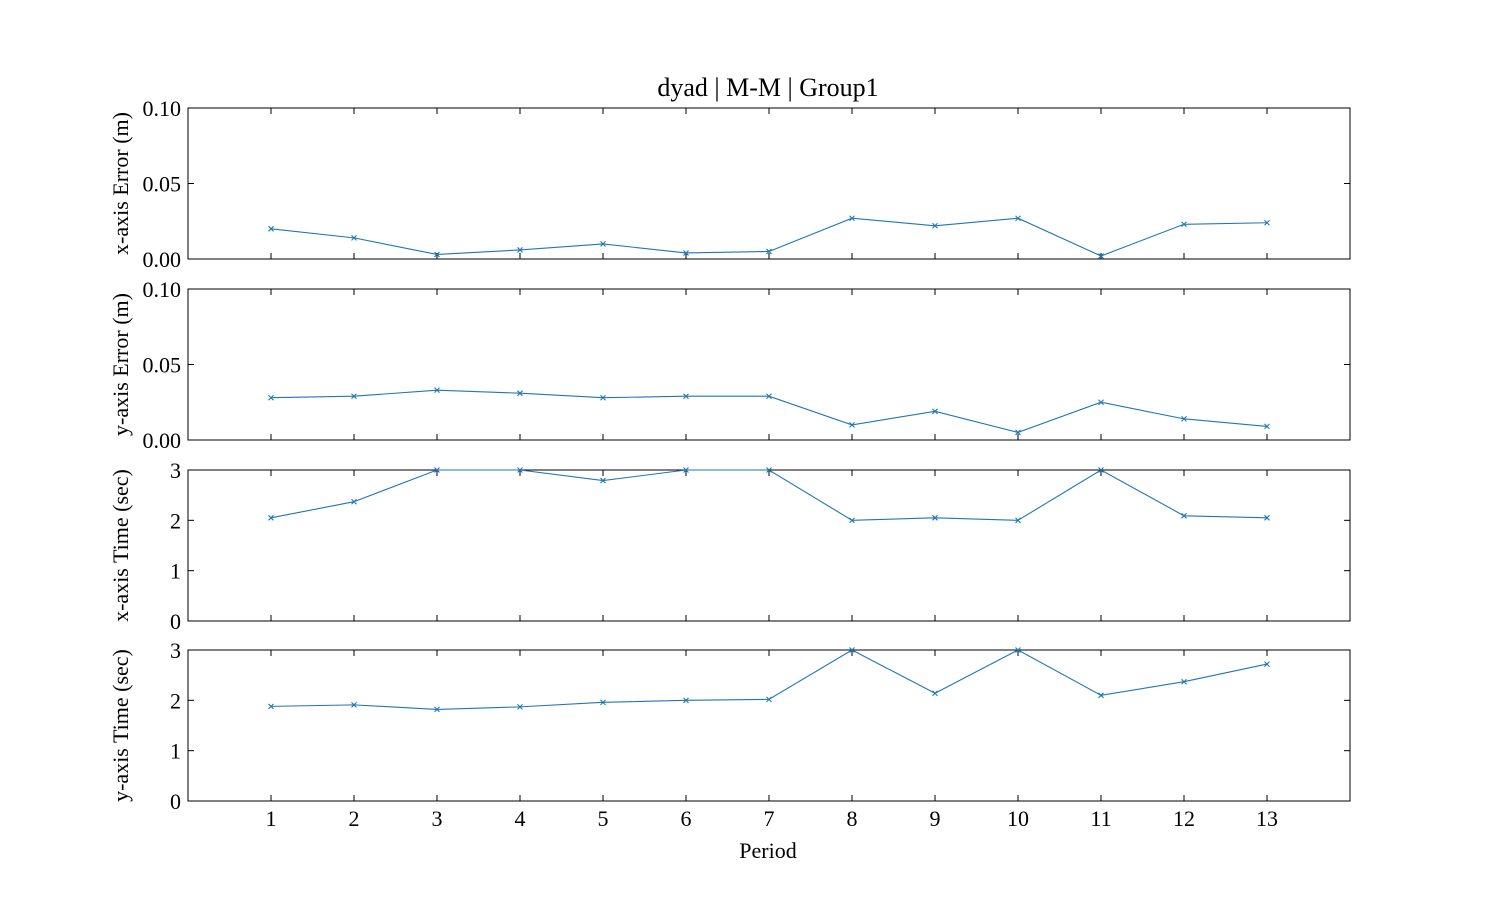 This screenshot has width=1500, height=900. I want to click on x-tick-label: 8, so click(852, 818).